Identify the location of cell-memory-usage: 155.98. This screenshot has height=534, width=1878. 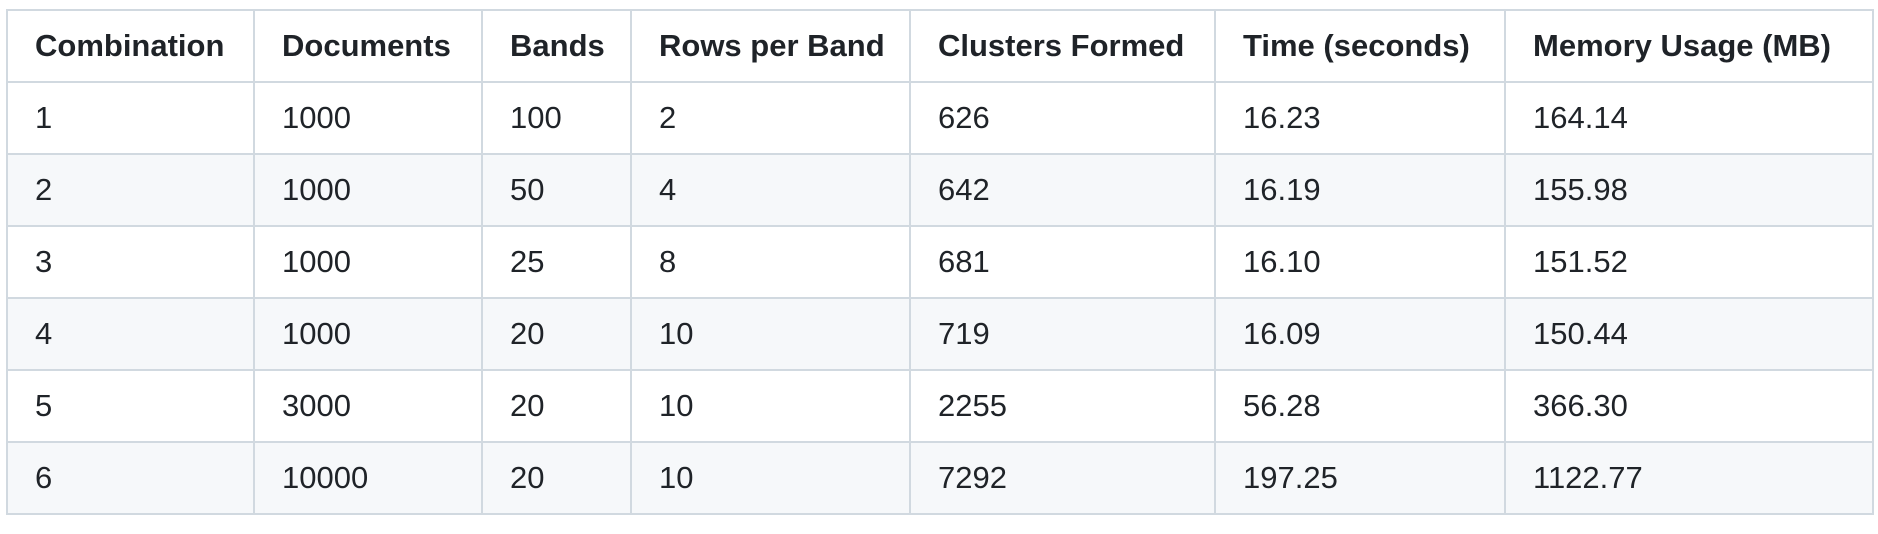
(1689, 190).